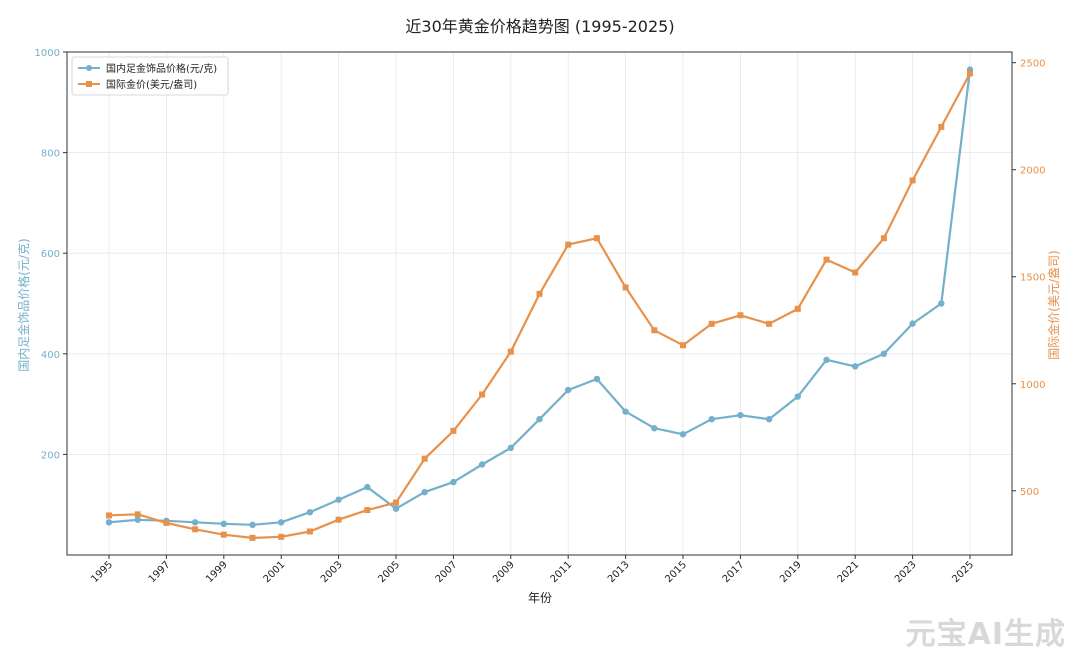  I want to click on y-right-tick-label: 1000, so click(1032, 385).